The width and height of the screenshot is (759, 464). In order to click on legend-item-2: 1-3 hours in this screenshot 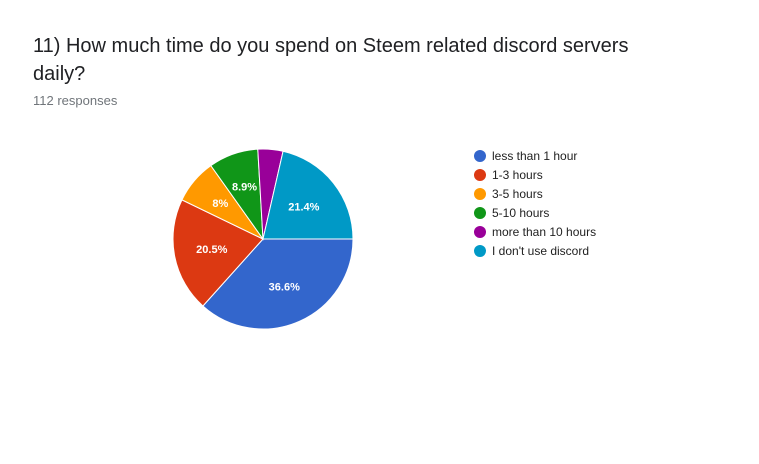, I will do `click(535, 174)`.